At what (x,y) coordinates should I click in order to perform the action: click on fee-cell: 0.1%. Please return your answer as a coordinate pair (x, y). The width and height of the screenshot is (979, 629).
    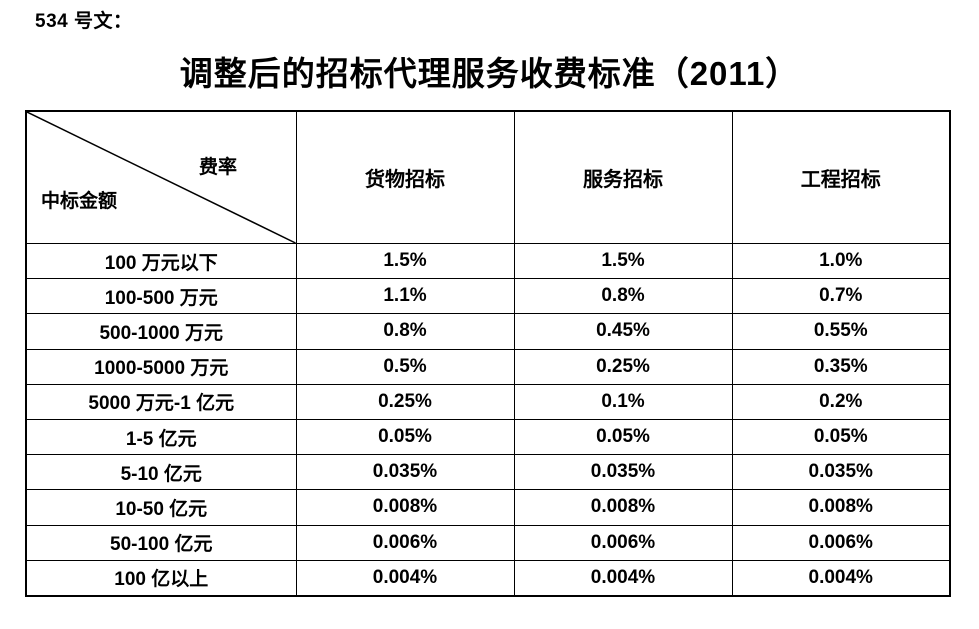
    Looking at the image, I should click on (623, 401).